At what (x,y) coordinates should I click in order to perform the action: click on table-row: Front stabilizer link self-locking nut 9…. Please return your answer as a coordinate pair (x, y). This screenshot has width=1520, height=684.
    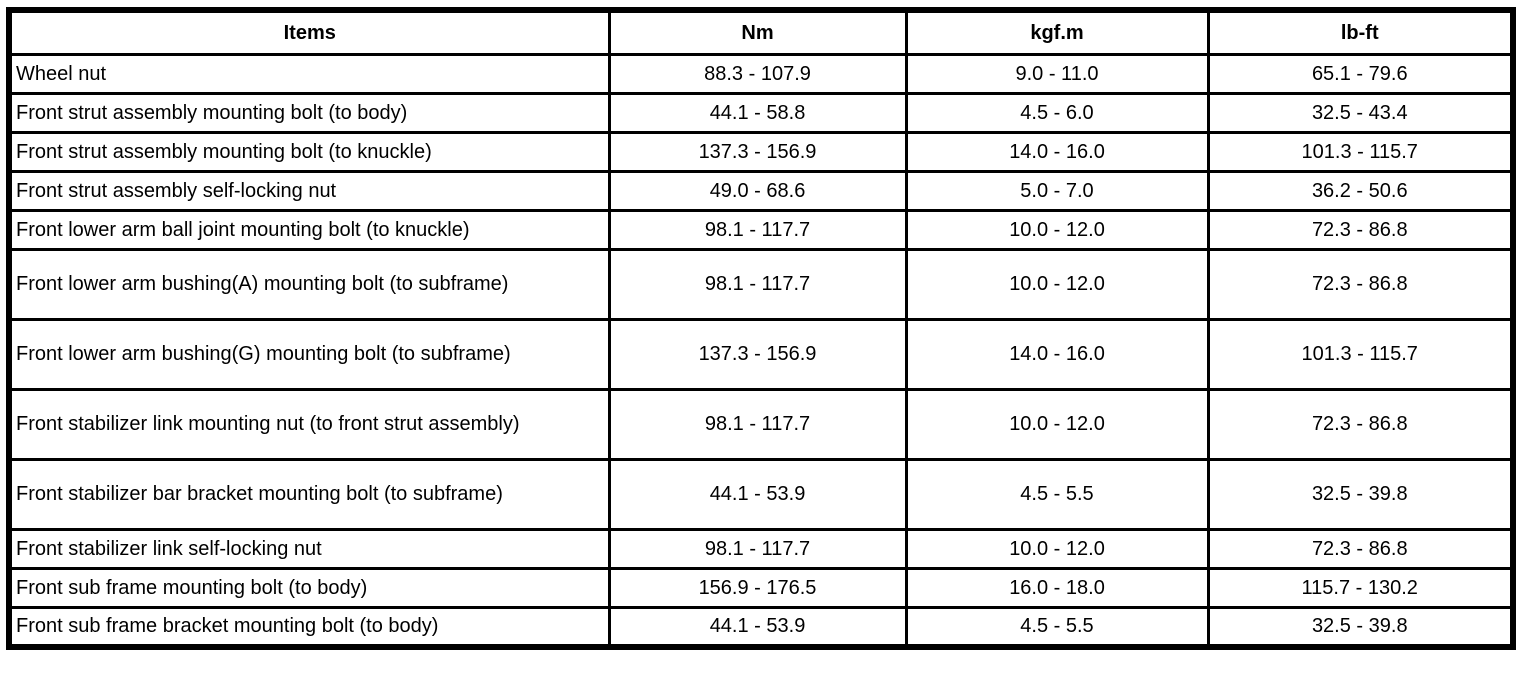
    Looking at the image, I should click on (761, 549).